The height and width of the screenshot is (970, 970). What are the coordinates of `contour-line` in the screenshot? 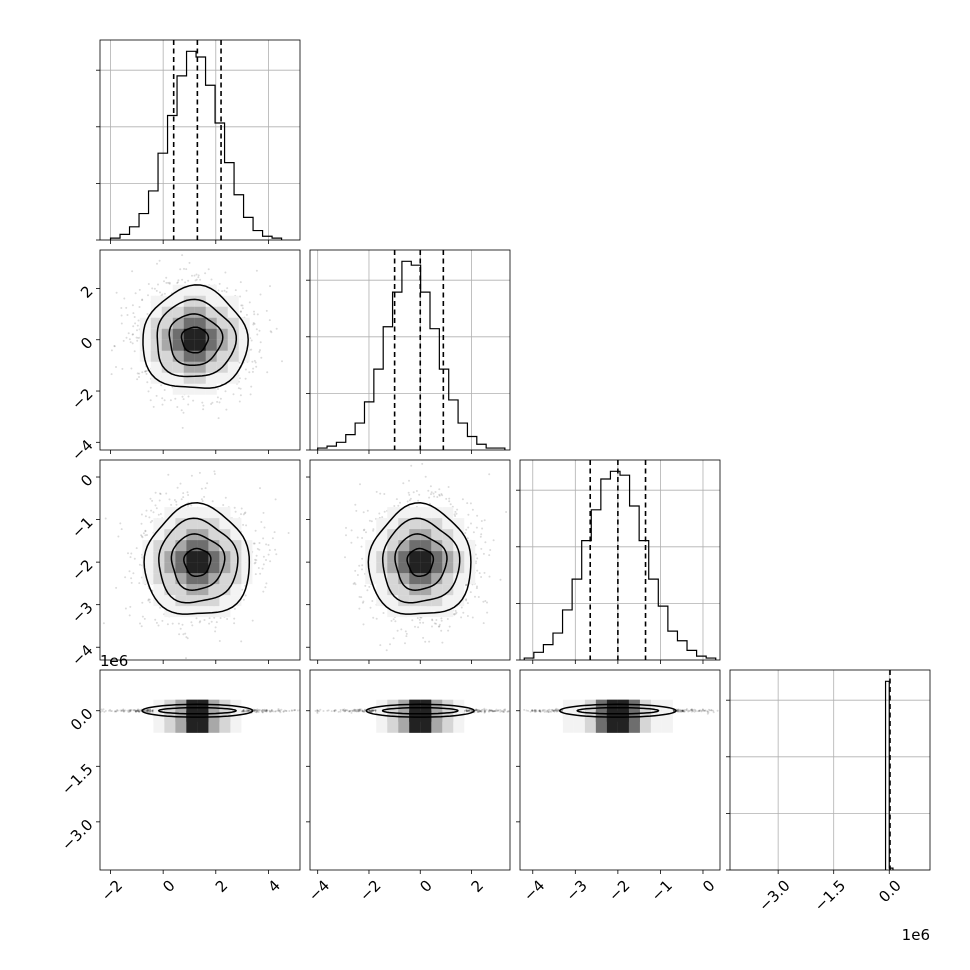 It's located at (195, 336).